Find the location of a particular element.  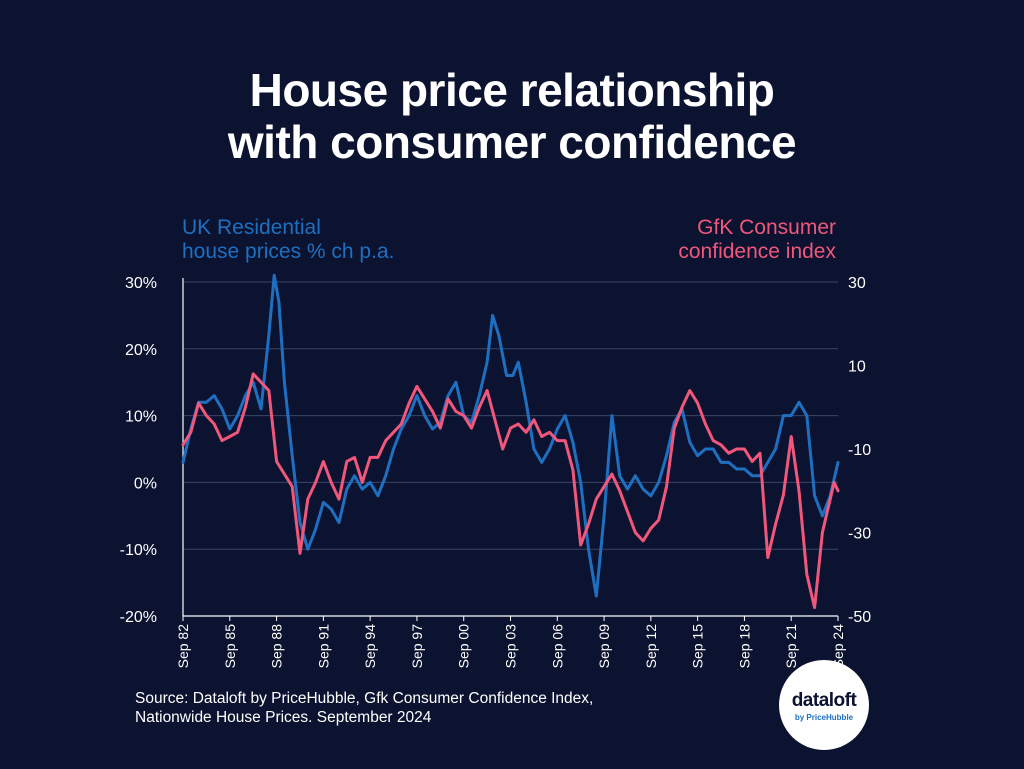

right-tick-label: 10 is located at coordinates (857, 367).